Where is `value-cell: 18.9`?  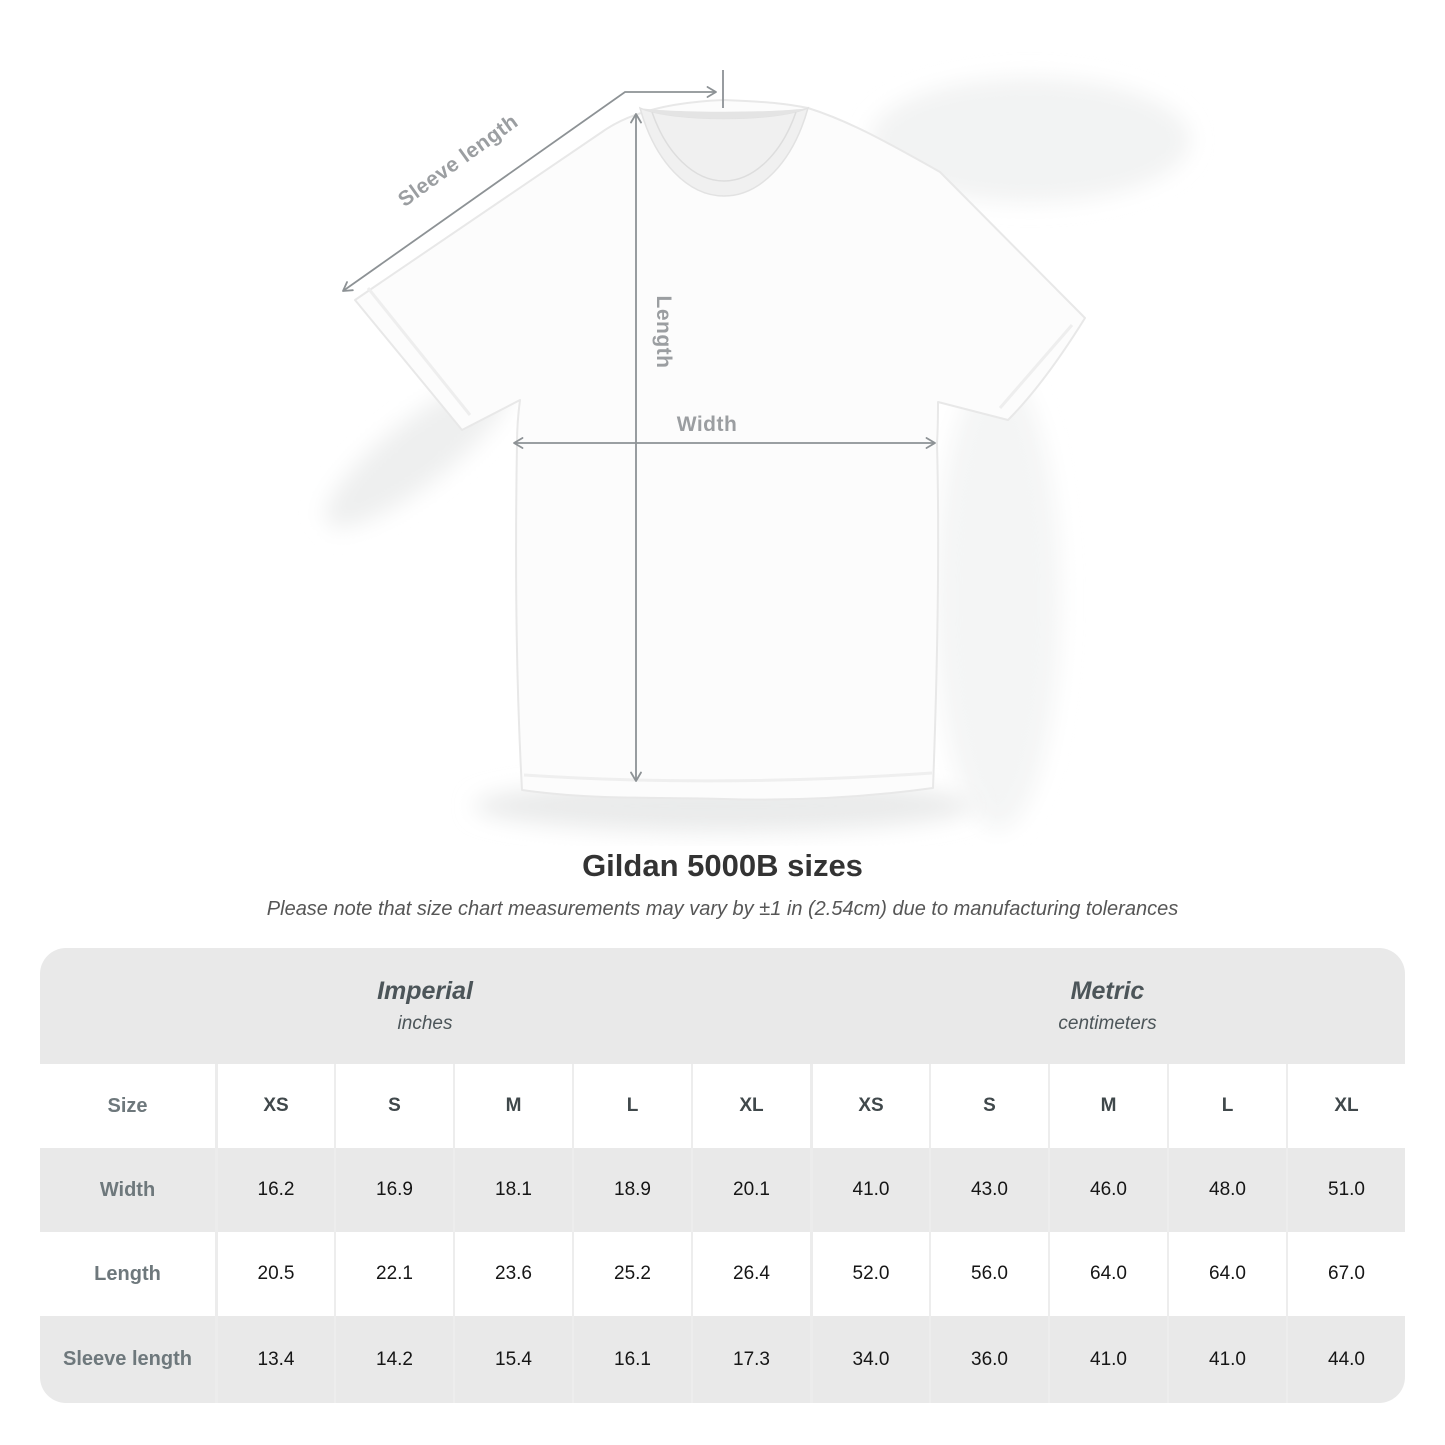 value-cell: 18.9 is located at coordinates (631, 1190).